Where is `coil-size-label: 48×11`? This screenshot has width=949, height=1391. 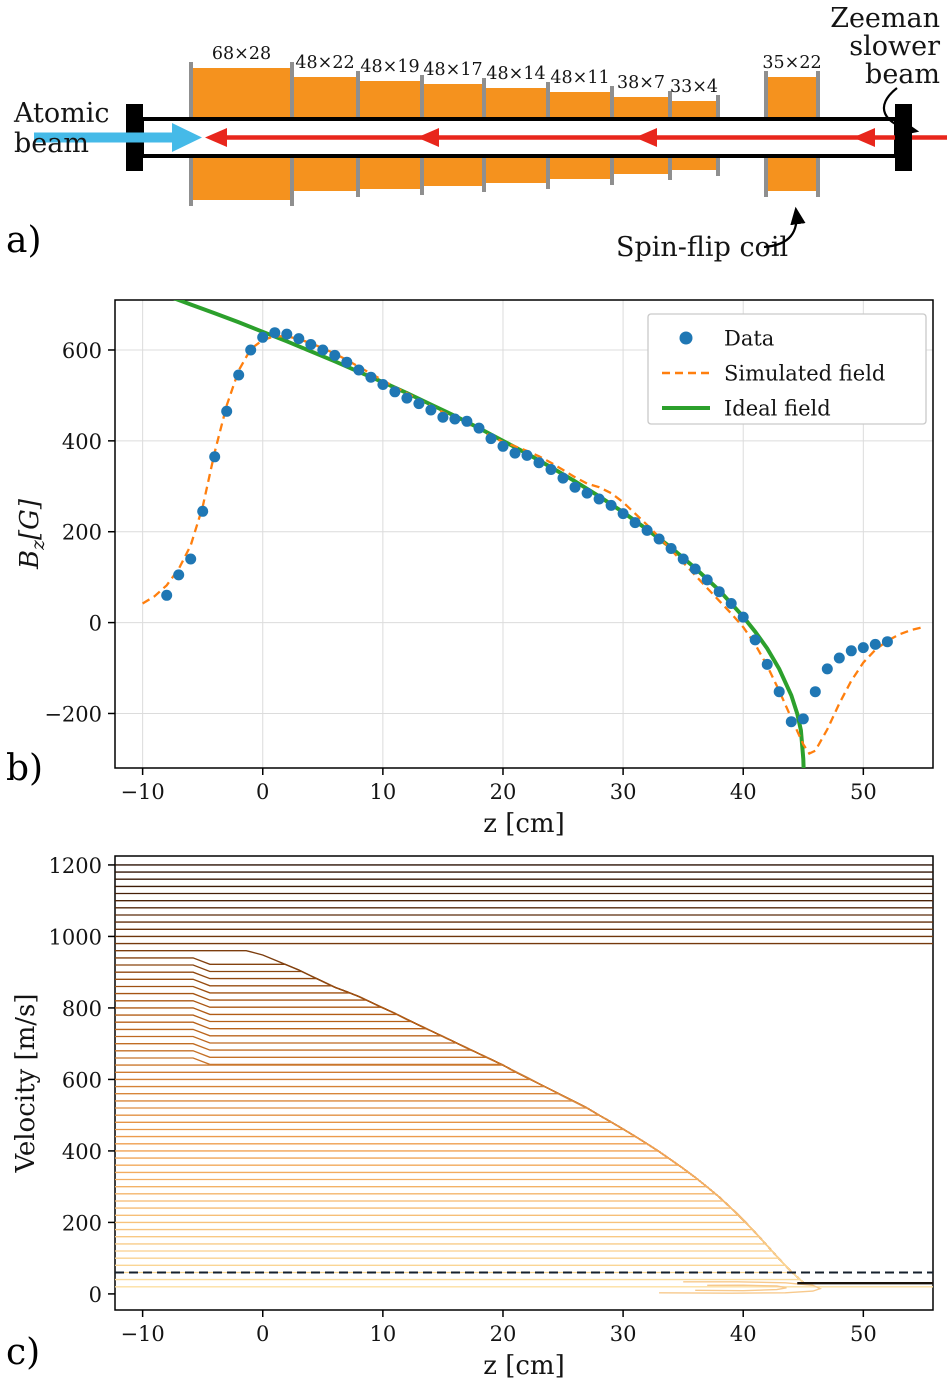
coil-size-label: 48×11 is located at coordinates (579, 78).